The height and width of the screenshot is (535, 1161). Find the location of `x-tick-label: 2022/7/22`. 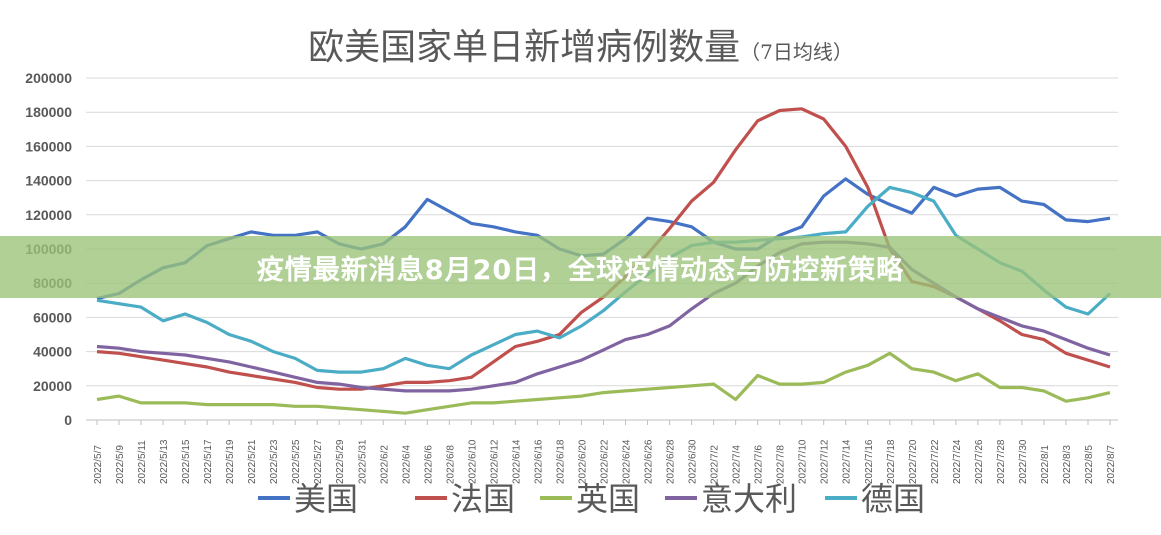

x-tick-label: 2022/7/22 is located at coordinates (935, 461).